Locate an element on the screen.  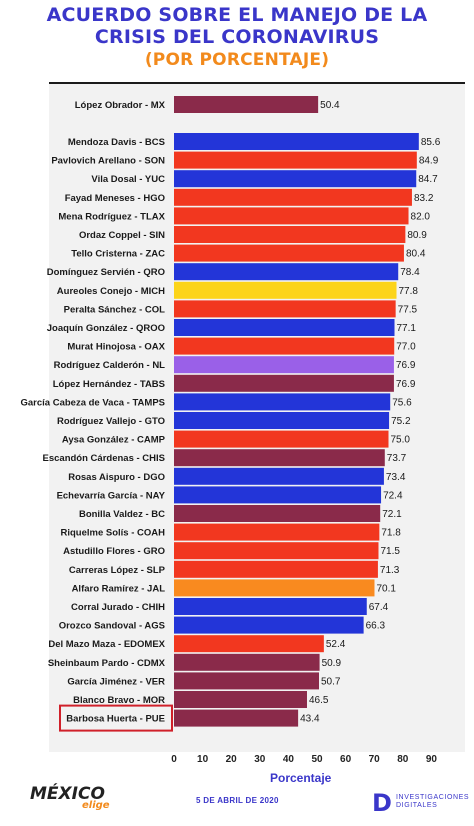
bar-tello-cristerna-zac is located at coordinates (289, 253).